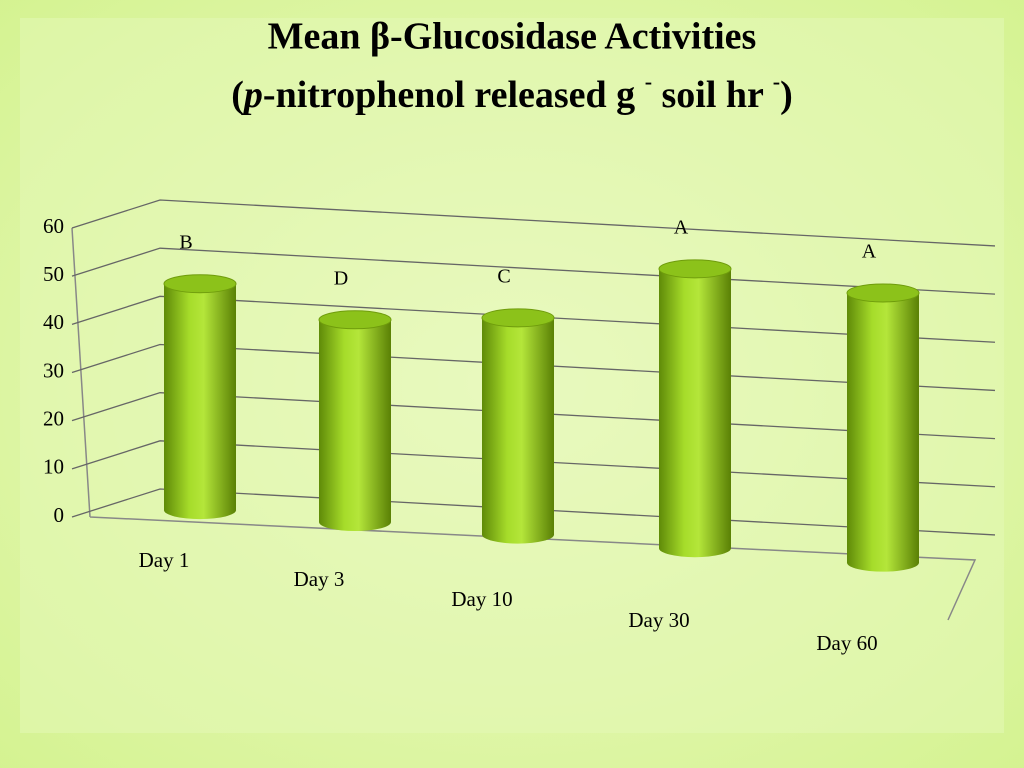 Image resolution: width=1024 pixels, height=768 pixels. I want to click on y-tick-label: 60, so click(53, 226).